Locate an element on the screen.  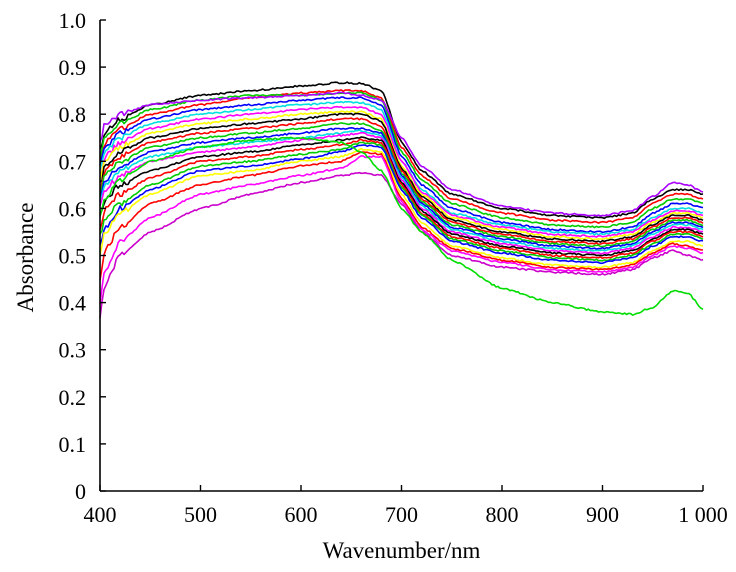
x-tick-label: 700 is located at coordinates (401, 514).